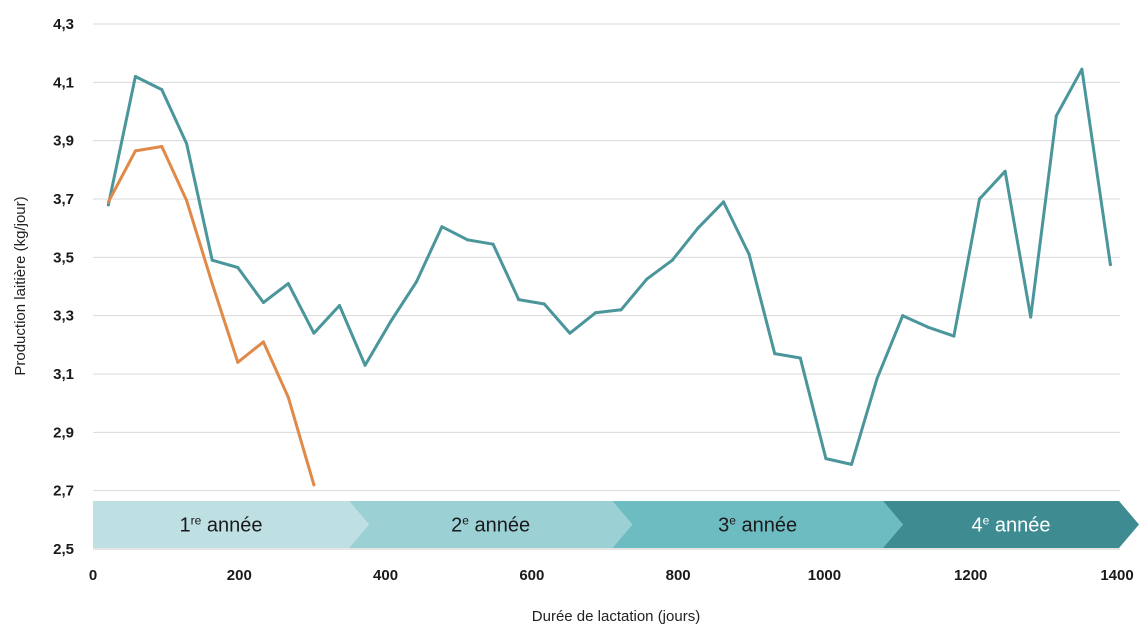  Describe the element at coordinates (196, 521) in the screenshot. I see `phase-ordinal-suffix: re` at that location.